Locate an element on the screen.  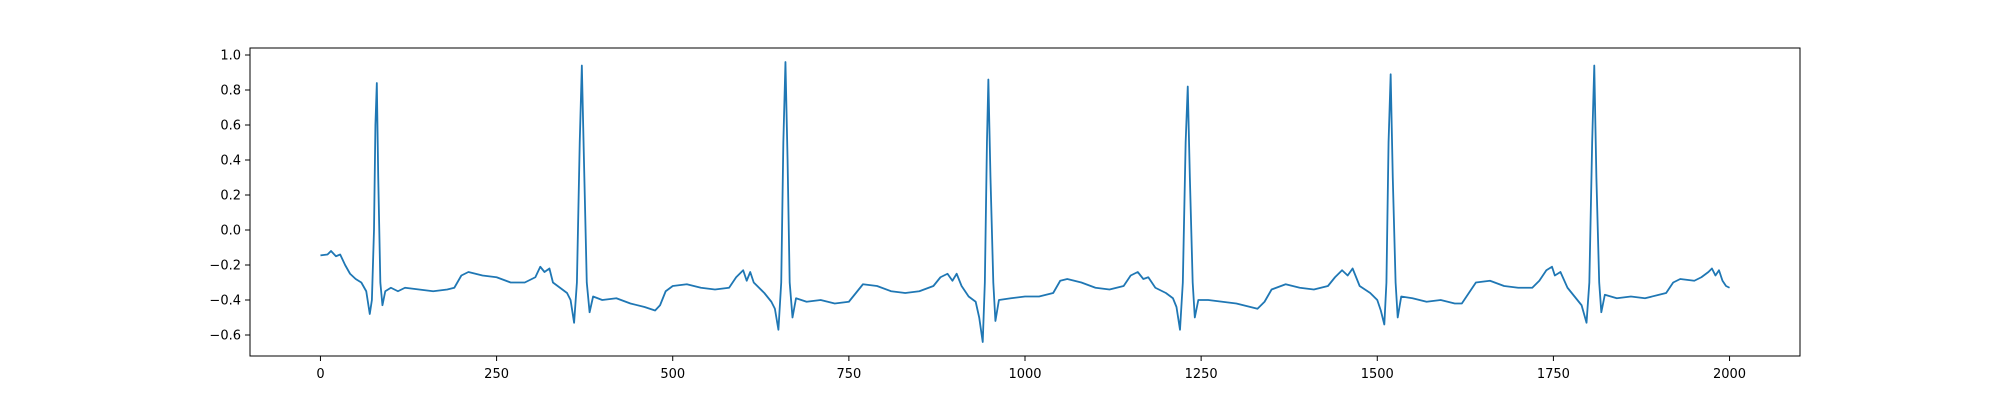
x-tick-label: 0 is located at coordinates (320, 374).